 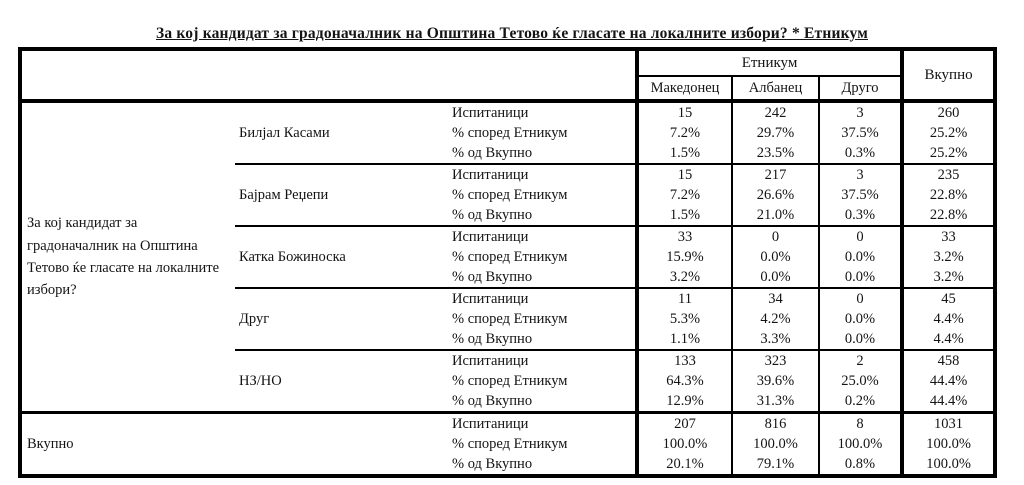 I want to click on table-row: % од Вкупно 1.5% 23.5% 0.3% 25.2%, so click(x=508, y=153).